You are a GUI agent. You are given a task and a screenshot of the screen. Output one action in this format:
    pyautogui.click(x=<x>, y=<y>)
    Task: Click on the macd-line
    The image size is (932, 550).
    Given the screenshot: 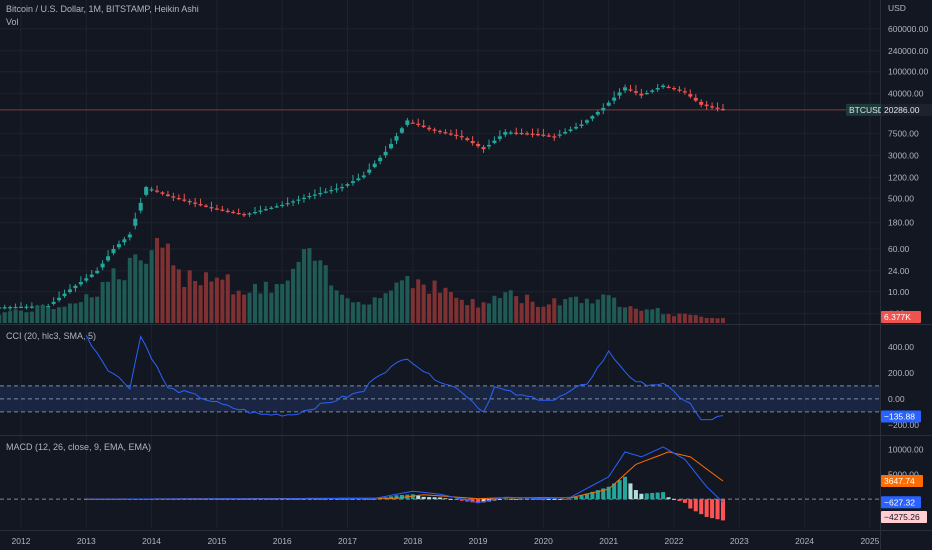 What is the action you would take?
    pyautogui.click(x=405, y=475)
    